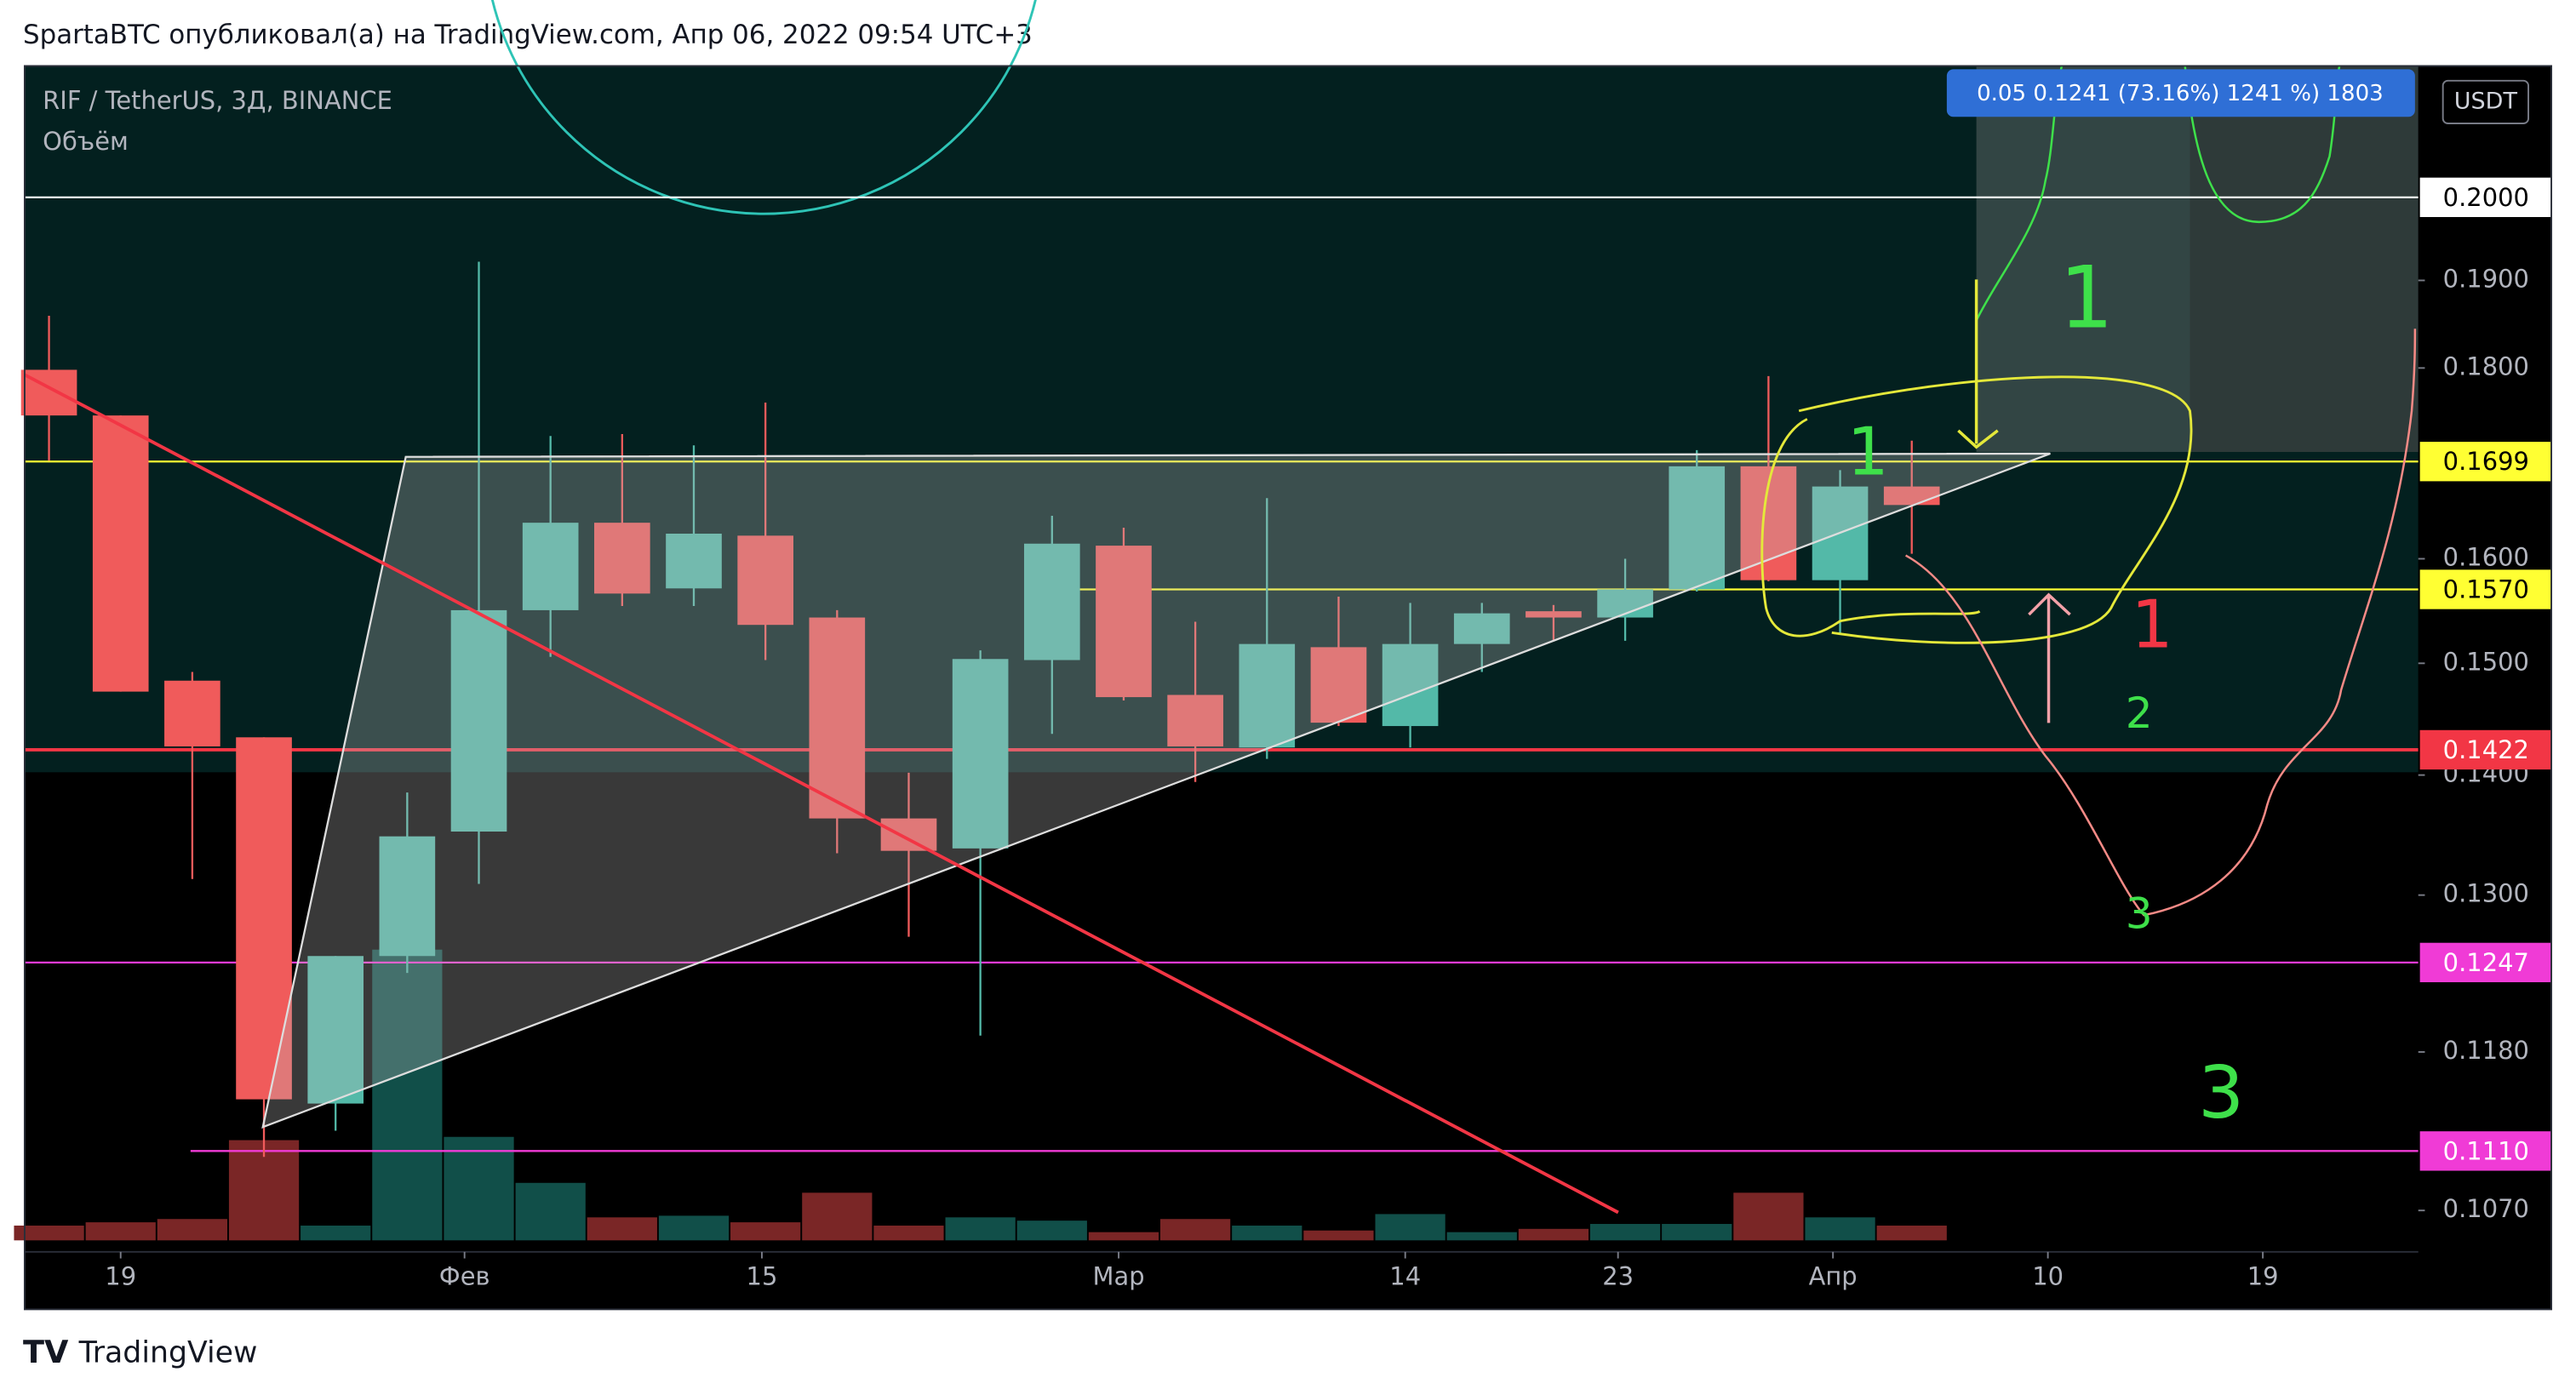 The image size is (2576, 1395). Describe the element at coordinates (2486, 894) in the screenshot. I see `y-tick-label: 0.1300` at that location.